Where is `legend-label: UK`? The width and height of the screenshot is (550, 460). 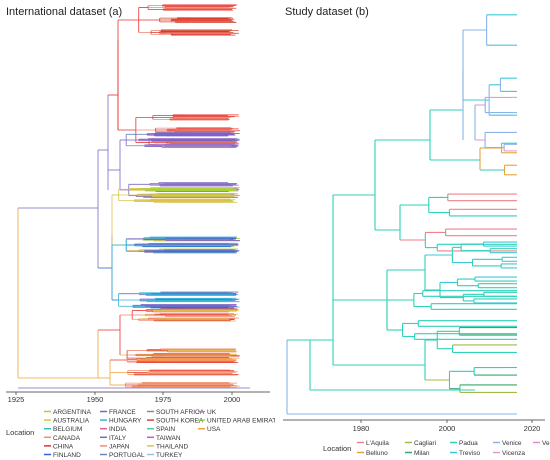 legend-label: UK is located at coordinates (212, 412).